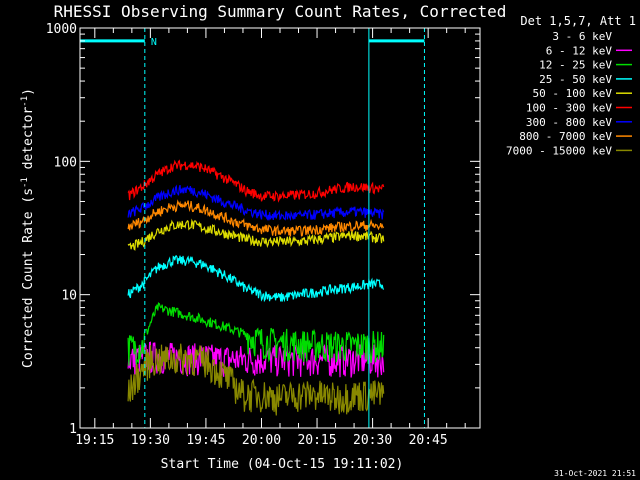  I want to click on y-axis-label: Corrected Count Rate (s-1 detector-1), so click(28, 228).